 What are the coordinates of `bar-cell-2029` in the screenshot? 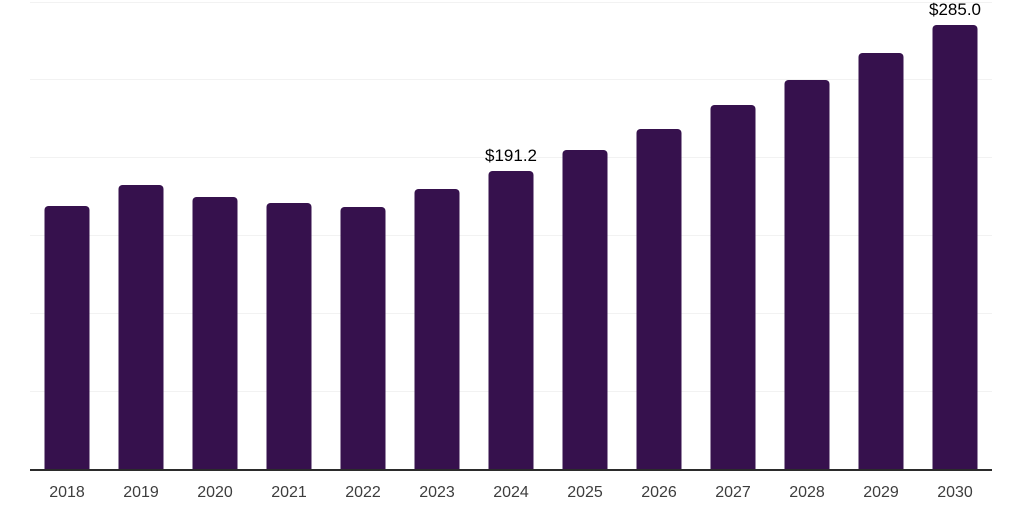 It's located at (881, 235).